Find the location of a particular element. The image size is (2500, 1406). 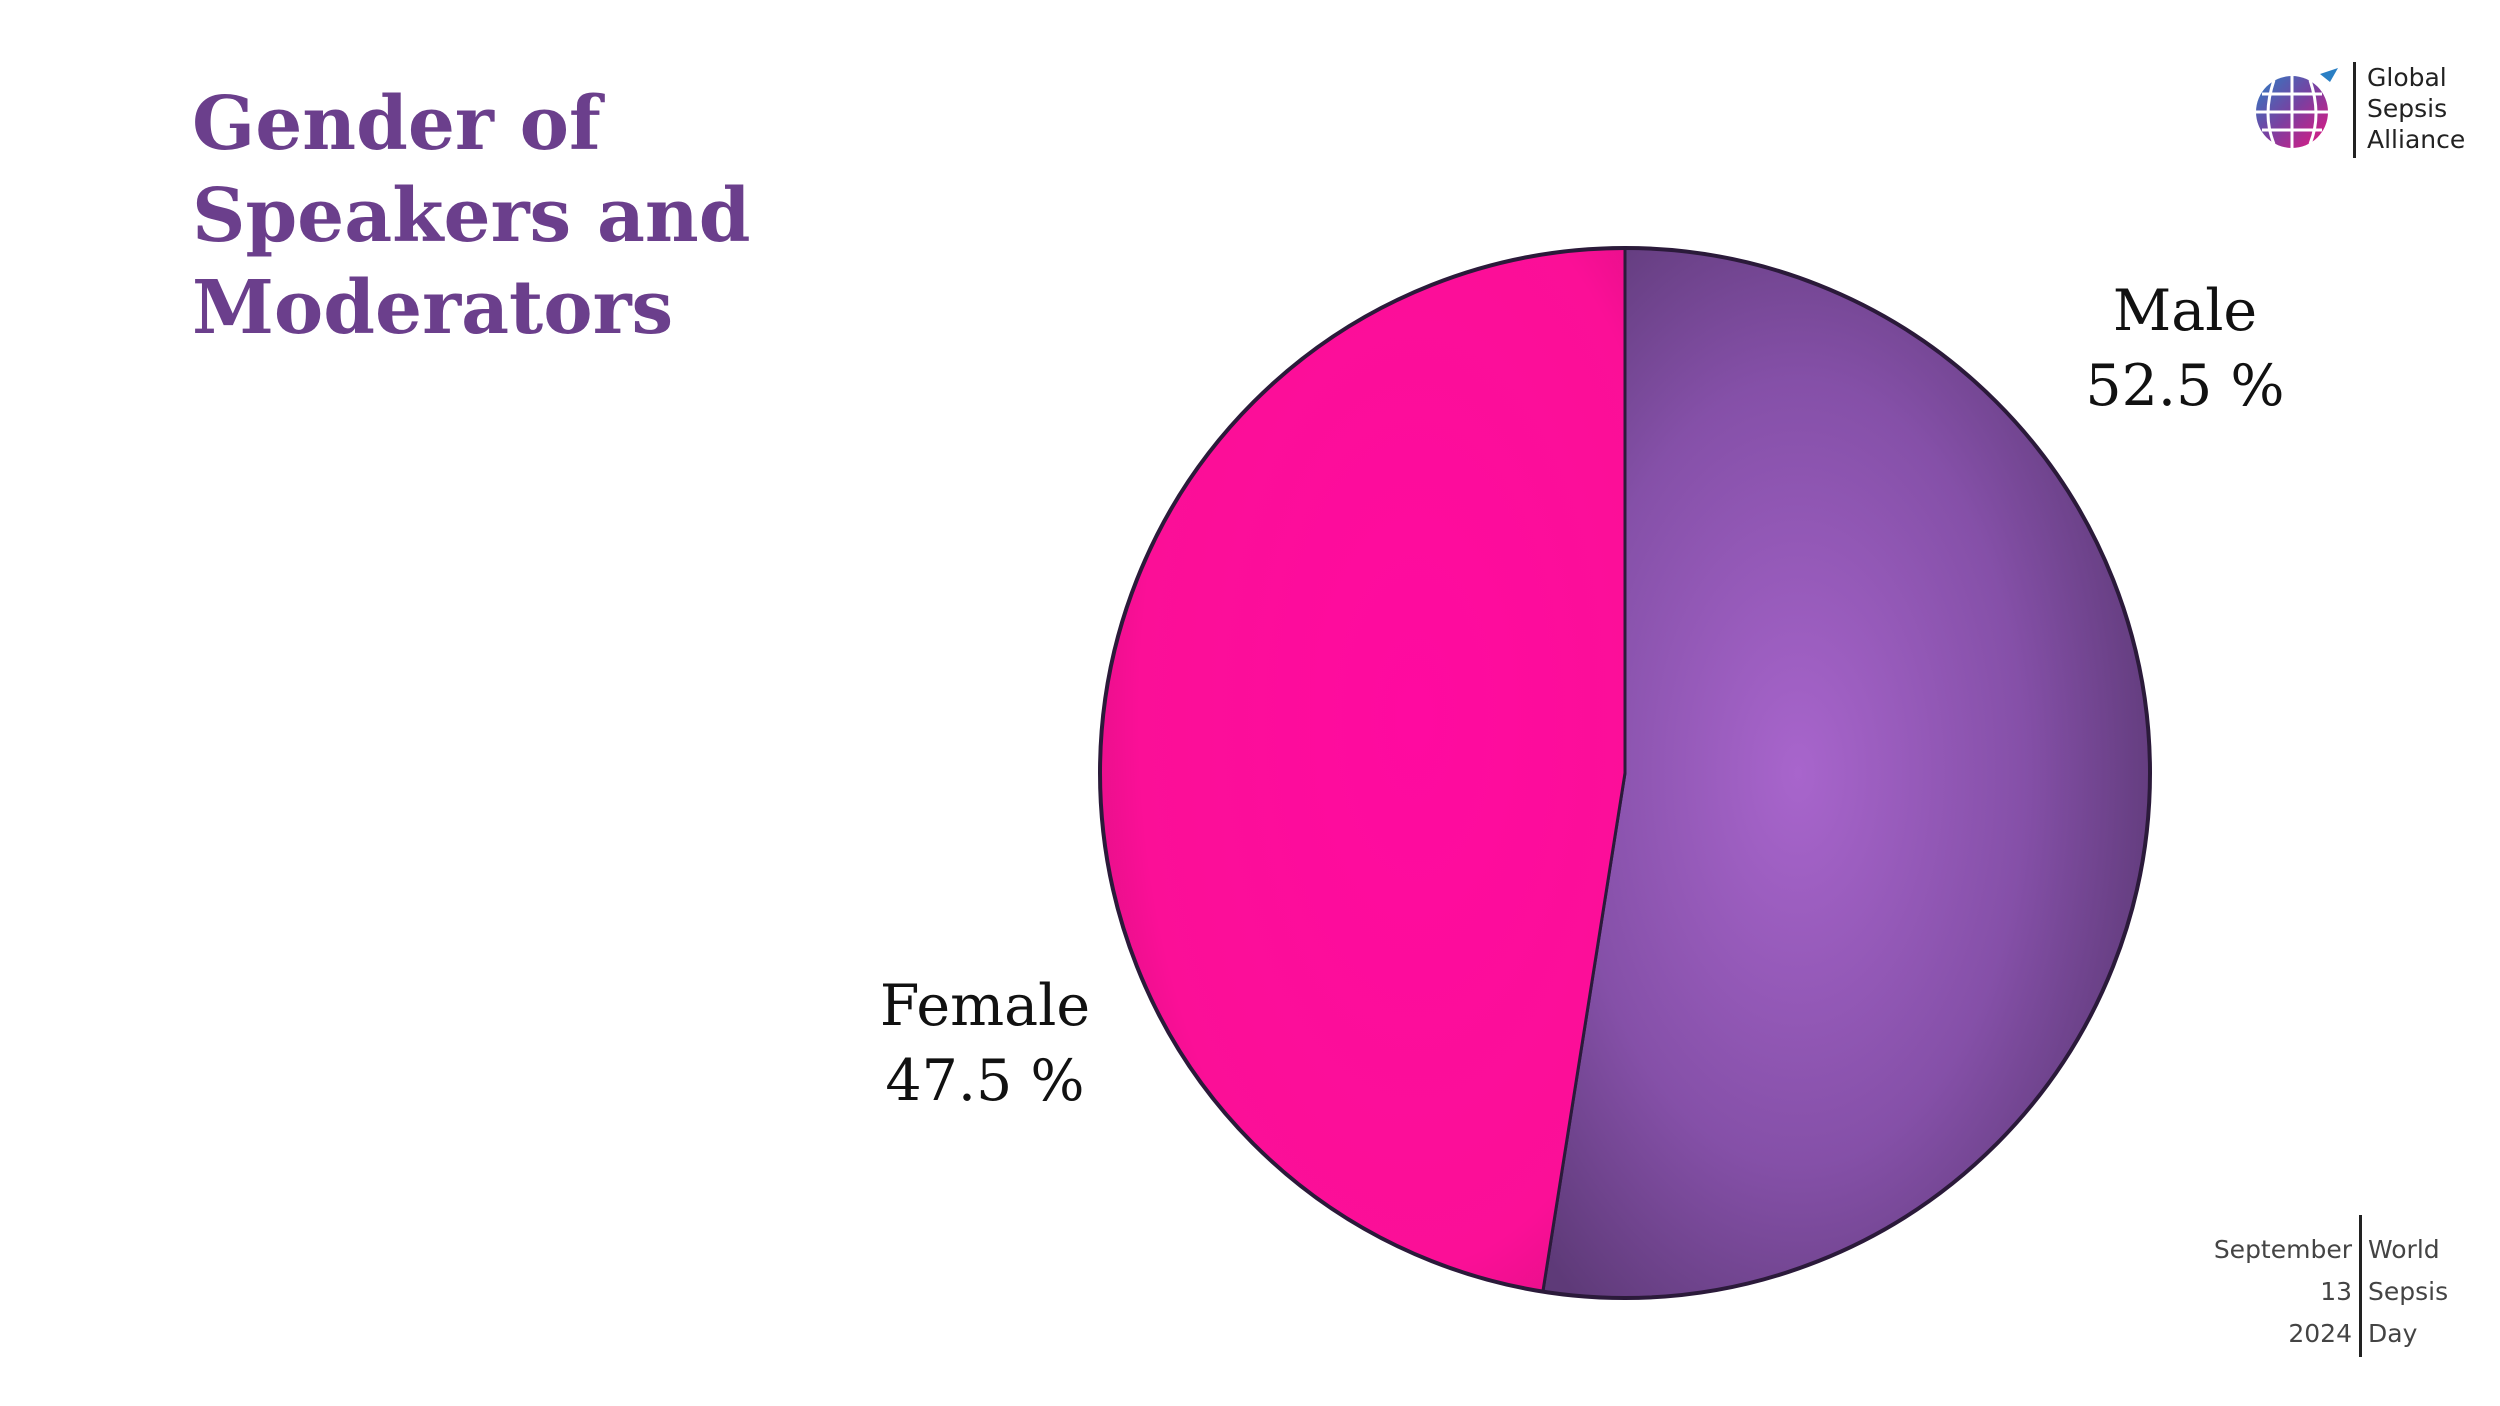

title-line: Speakers and is located at coordinates (471, 216).